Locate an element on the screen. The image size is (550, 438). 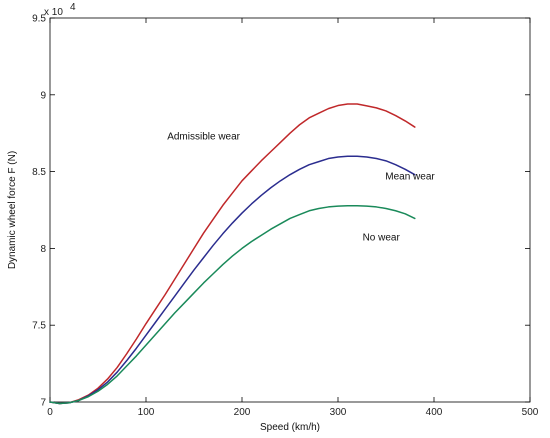
x-tick-label: 400 is located at coordinates (434, 412).